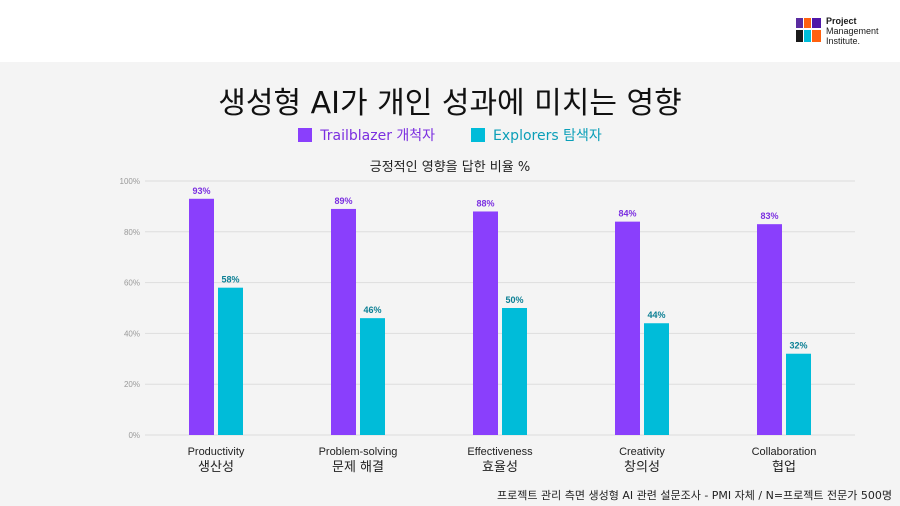 The width and height of the screenshot is (900, 506). Describe the element at coordinates (358, 467) in the screenshot. I see `x-tick-label-ko-1: 문제 해결` at that location.